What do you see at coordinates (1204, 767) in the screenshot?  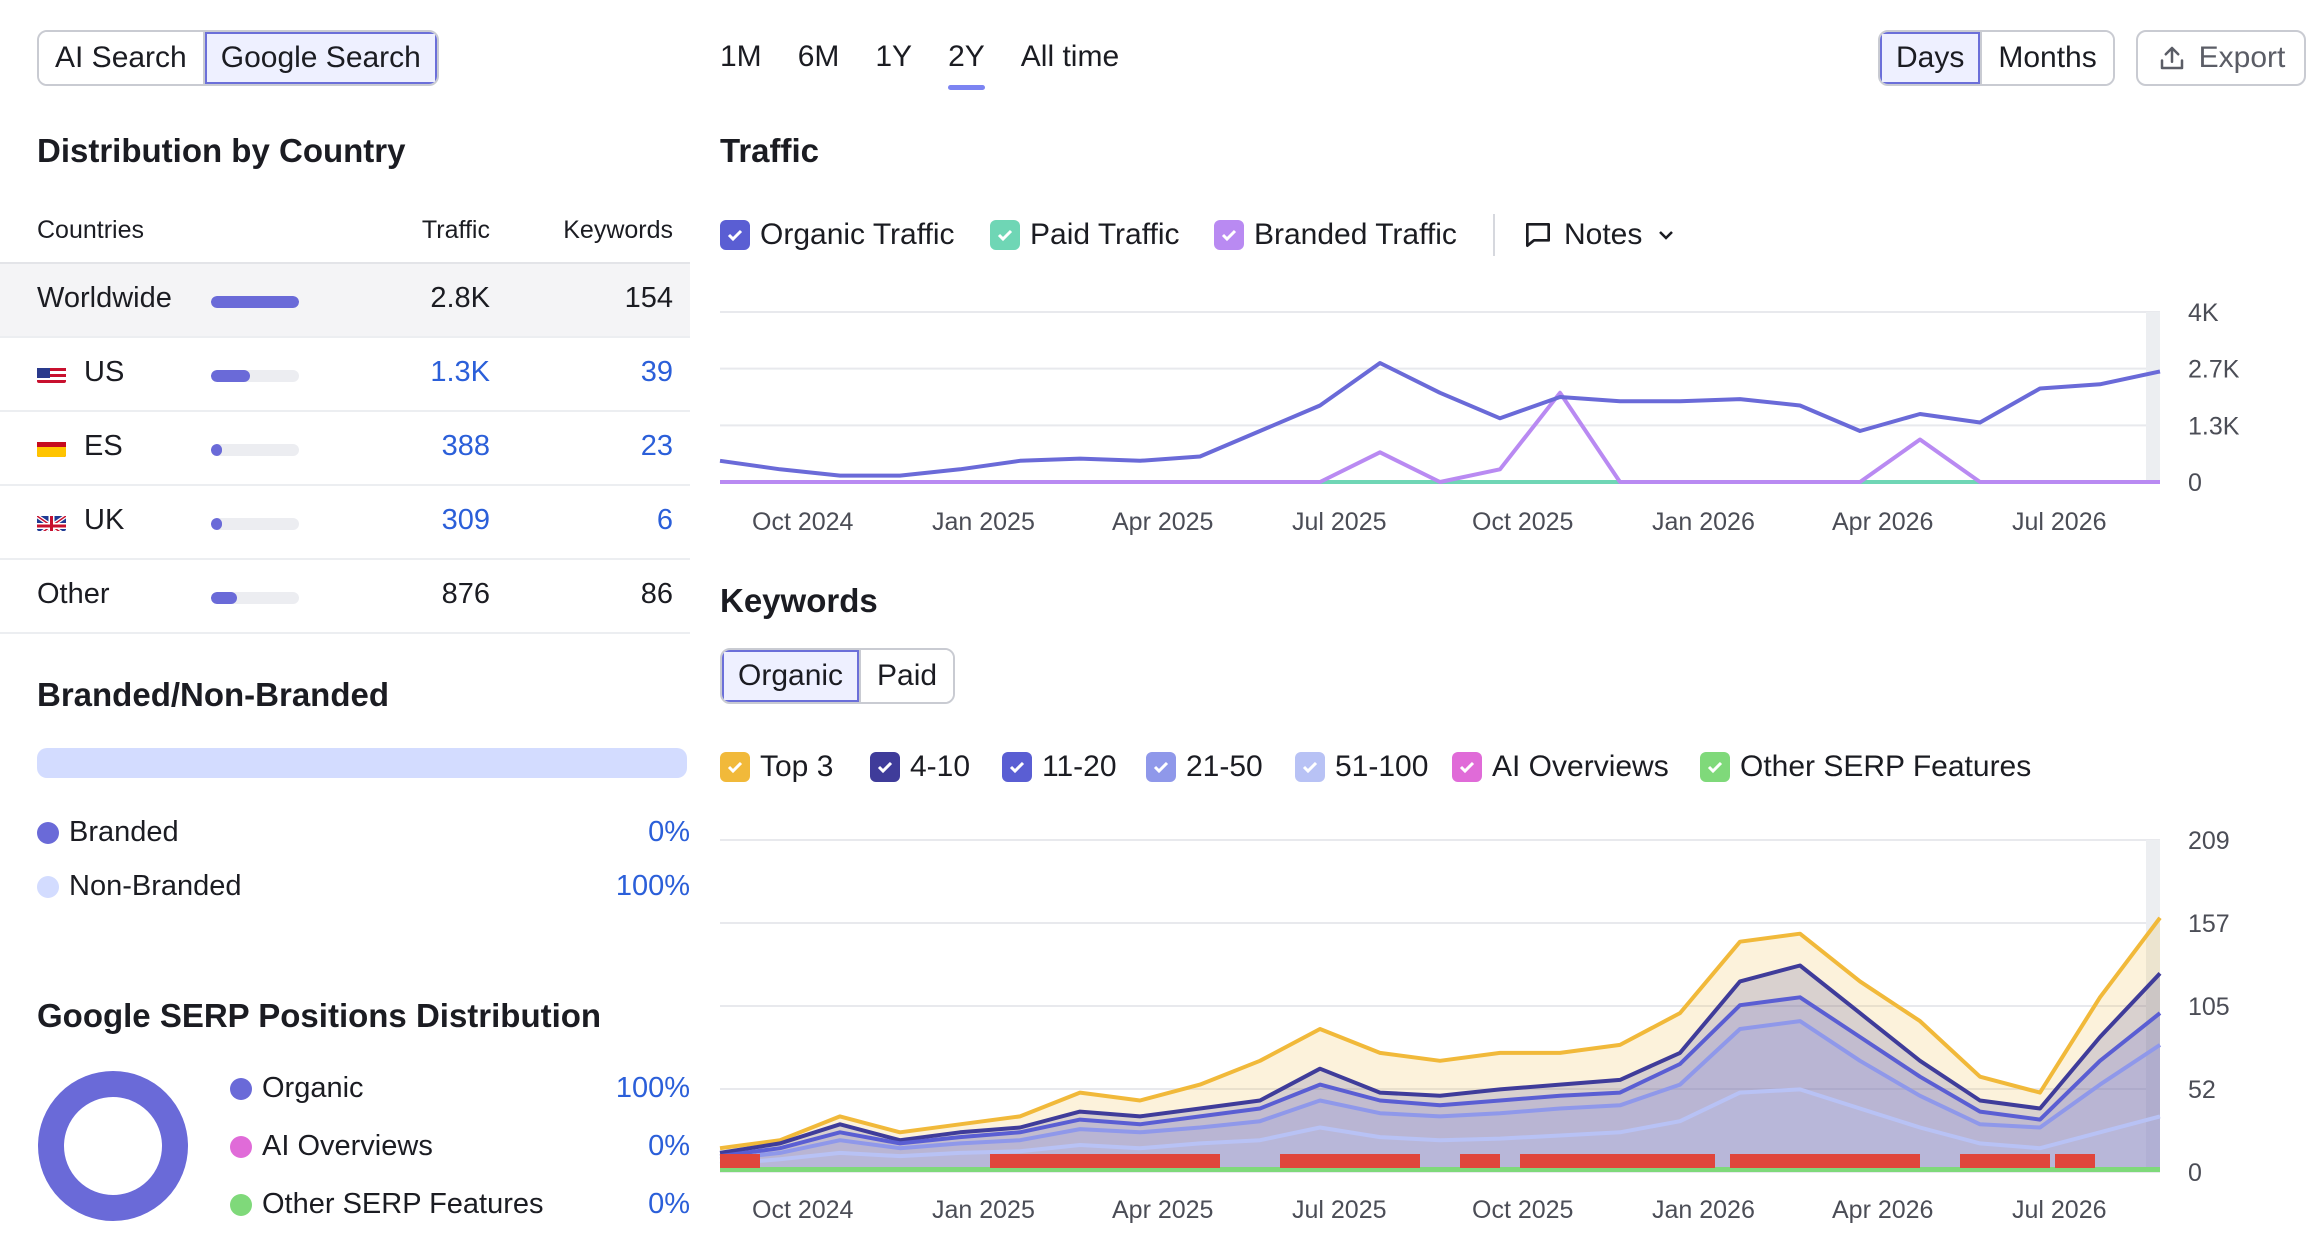 I see `keyword-legend-21-50: 21-50` at bounding box center [1204, 767].